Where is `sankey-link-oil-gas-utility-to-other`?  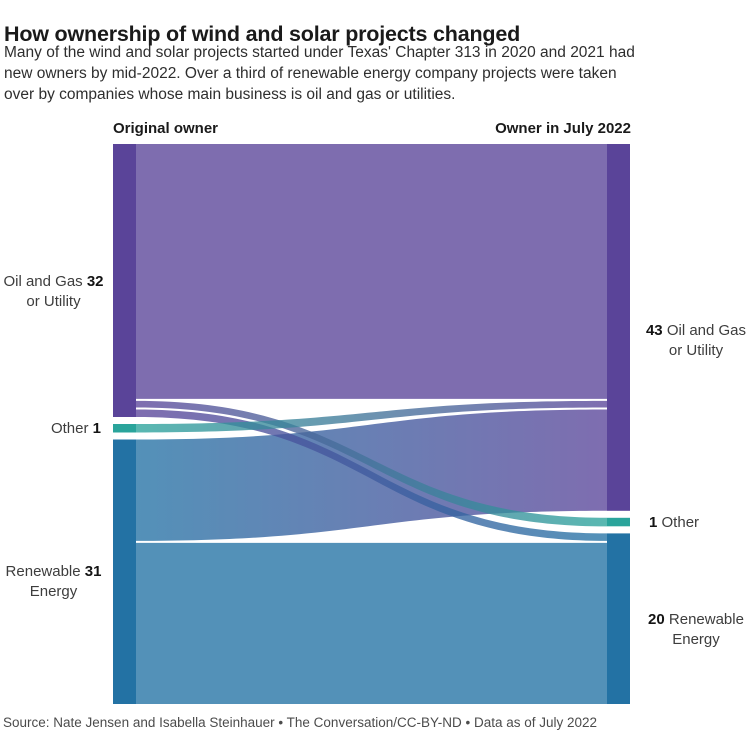 sankey-link-oil-gas-utility-to-other is located at coordinates (371, 463).